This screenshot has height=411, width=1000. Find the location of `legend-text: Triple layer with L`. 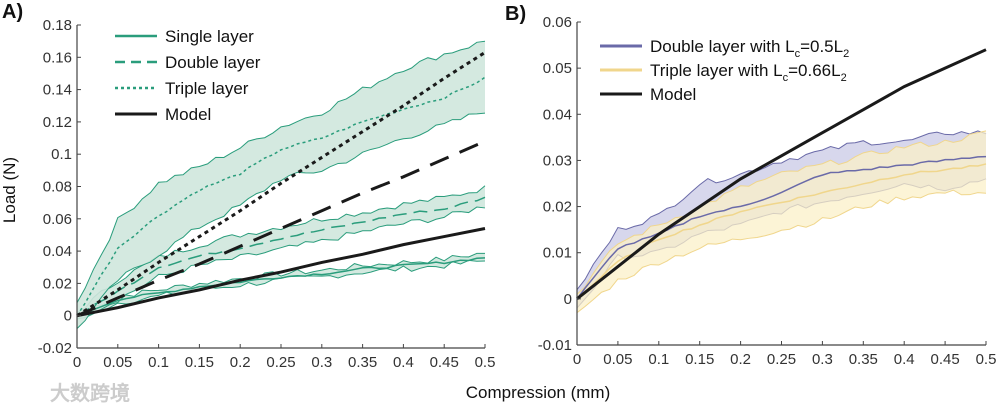

legend-text: Triple layer with L is located at coordinates (716, 70).